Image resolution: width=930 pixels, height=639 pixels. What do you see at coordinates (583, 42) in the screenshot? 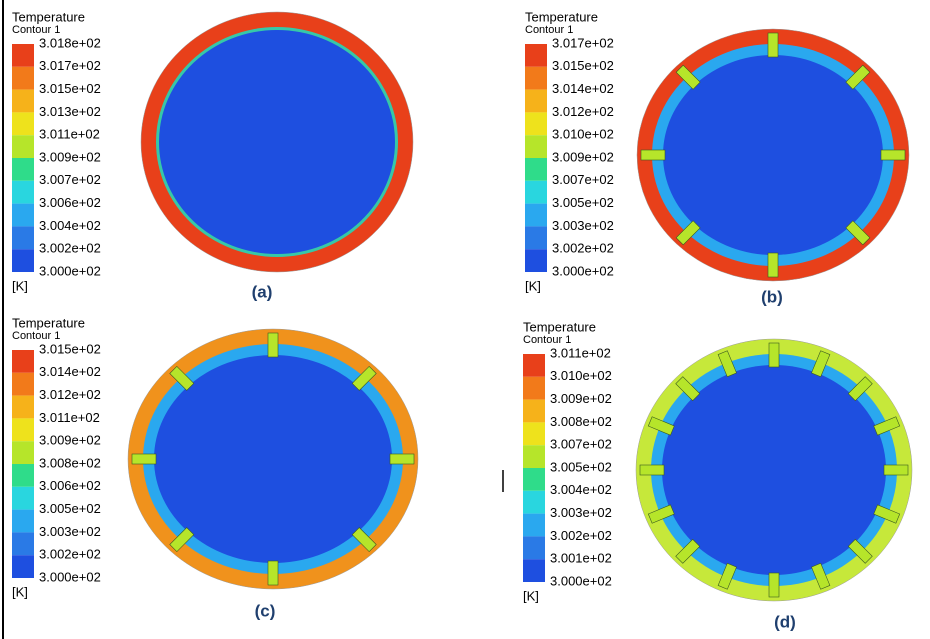
I see `legend-label: 3.017e+02` at bounding box center [583, 42].